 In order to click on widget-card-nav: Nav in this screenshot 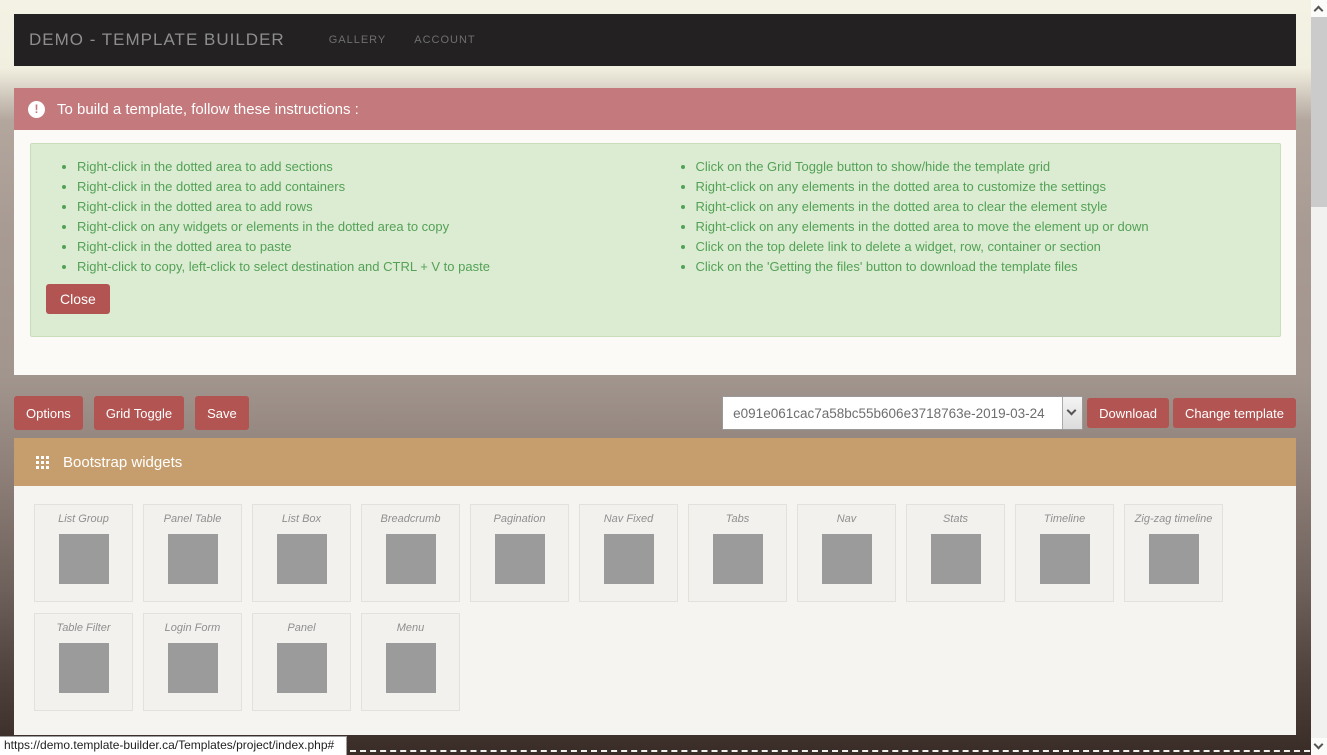, I will do `click(846, 553)`.